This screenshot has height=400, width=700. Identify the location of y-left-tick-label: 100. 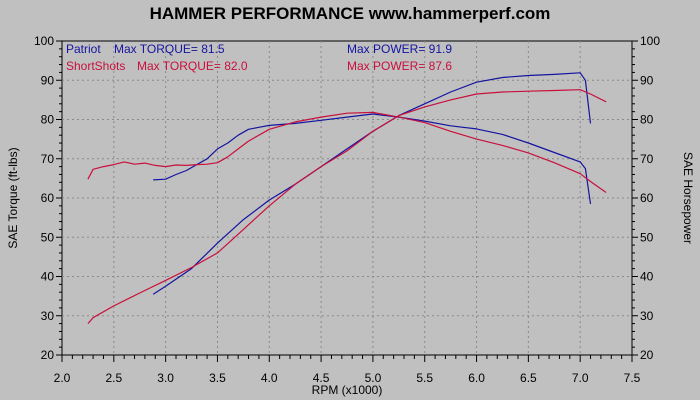
(44, 41).